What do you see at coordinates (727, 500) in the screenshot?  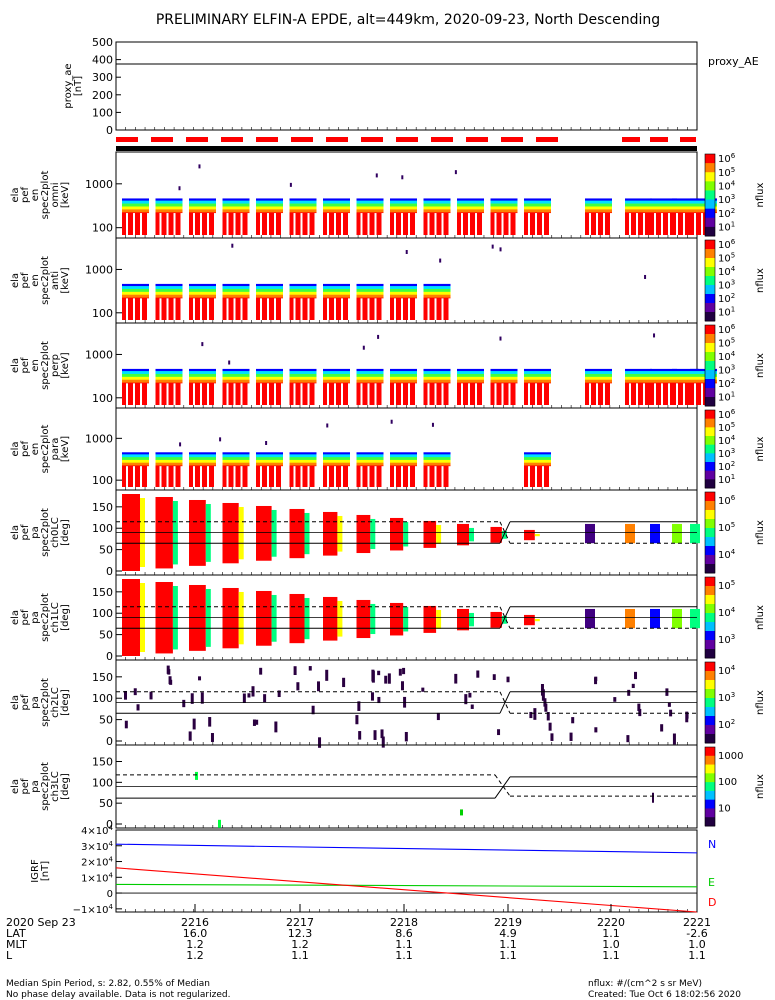 I see `pitch-angle-colorbar-tick-label: 10⁶` at bounding box center [727, 500].